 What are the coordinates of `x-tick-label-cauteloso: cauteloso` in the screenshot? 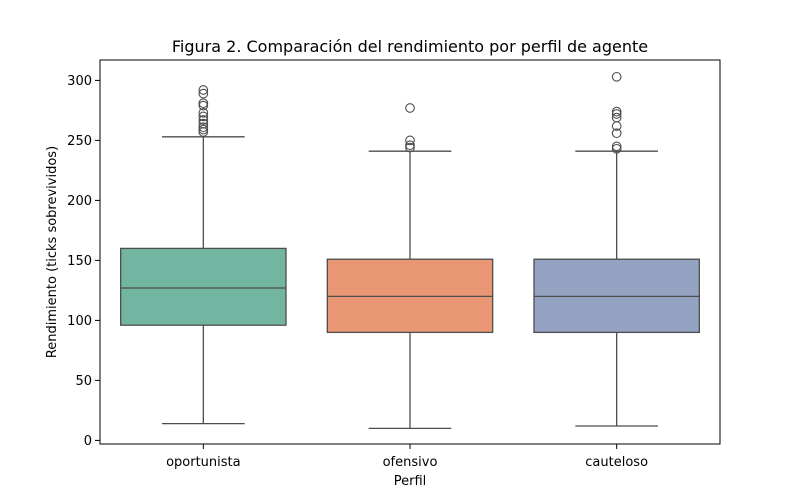 It's located at (616, 462).